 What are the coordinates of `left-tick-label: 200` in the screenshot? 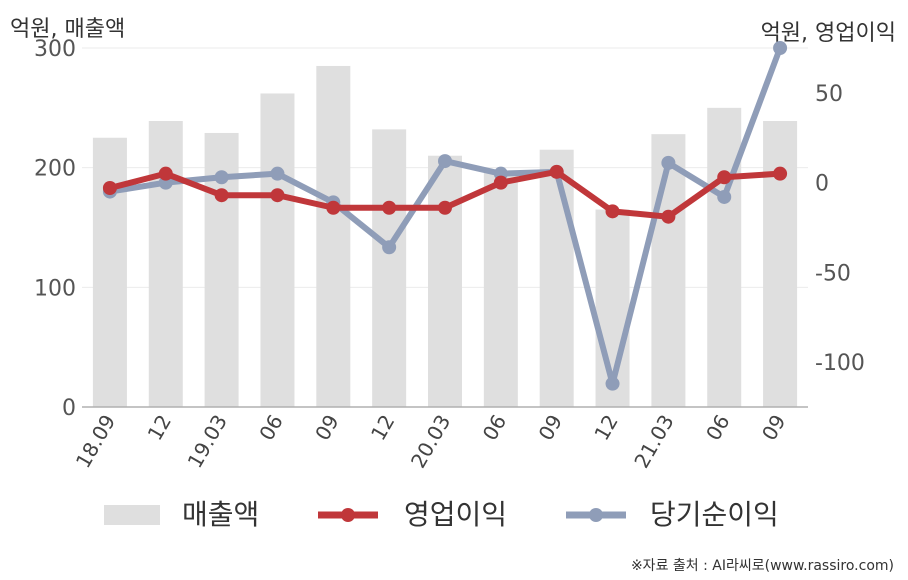 It's located at (55, 169).